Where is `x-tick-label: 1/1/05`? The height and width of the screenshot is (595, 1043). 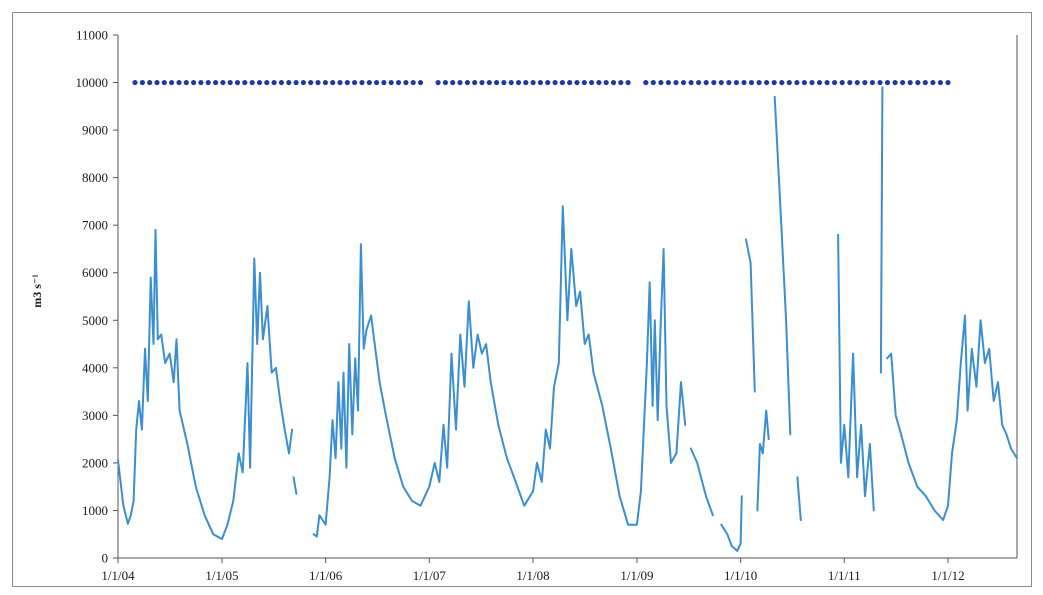 x-tick-label: 1/1/05 is located at coordinates (221, 575).